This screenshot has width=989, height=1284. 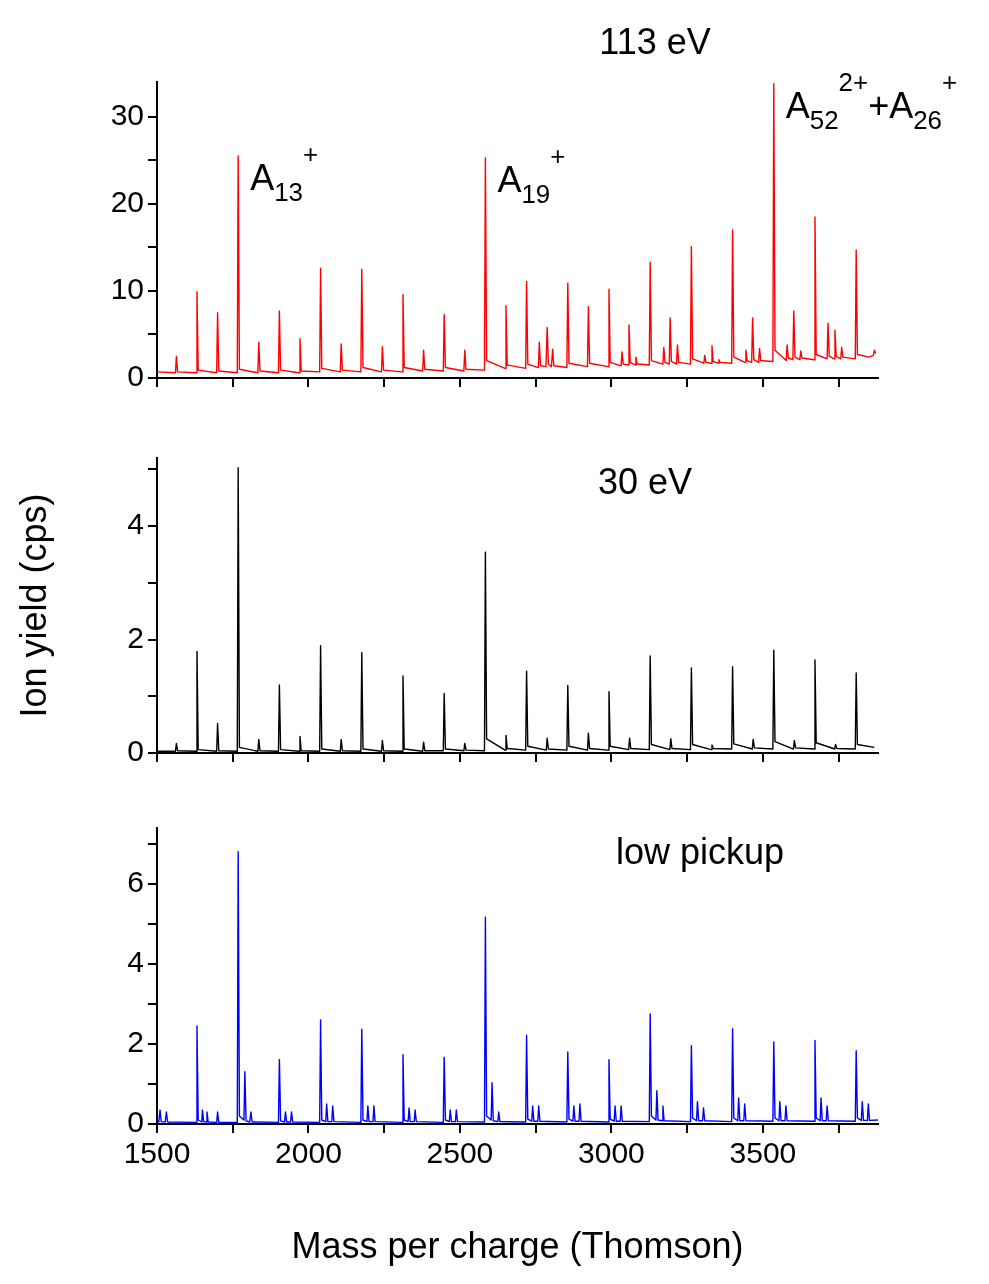 I want to click on x-axis-title: Mass per charge (Thomson), so click(x=517, y=1246).